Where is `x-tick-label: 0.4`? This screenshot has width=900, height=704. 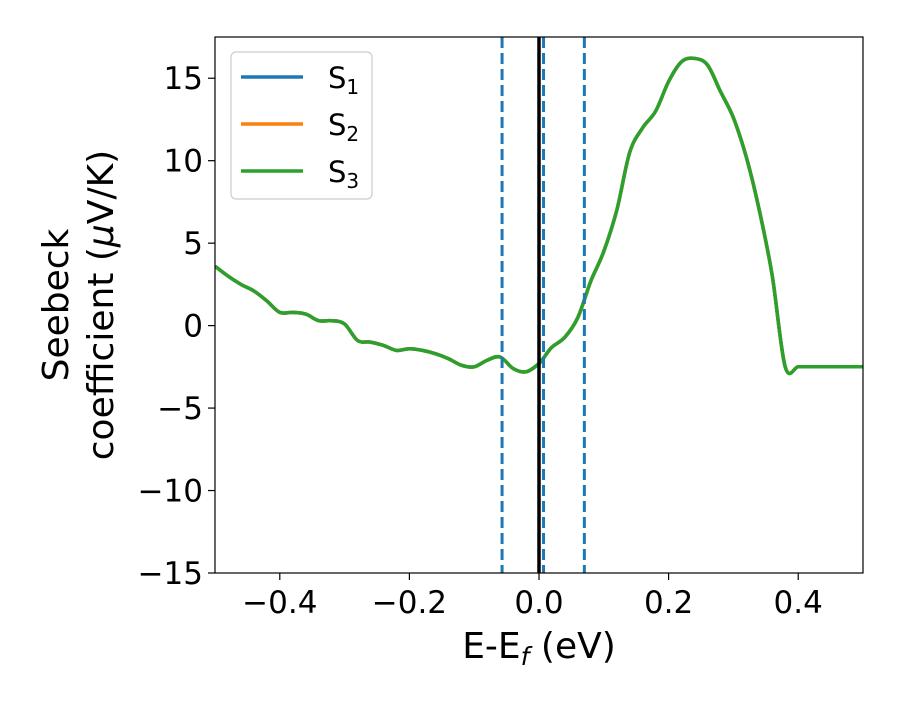
x-tick-label: 0.4 is located at coordinates (798, 603).